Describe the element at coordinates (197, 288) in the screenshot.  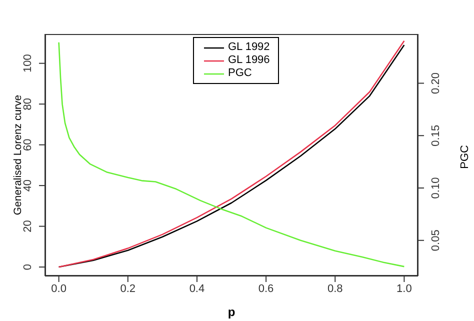
I see `x-tick-label: 0.4` at that location.